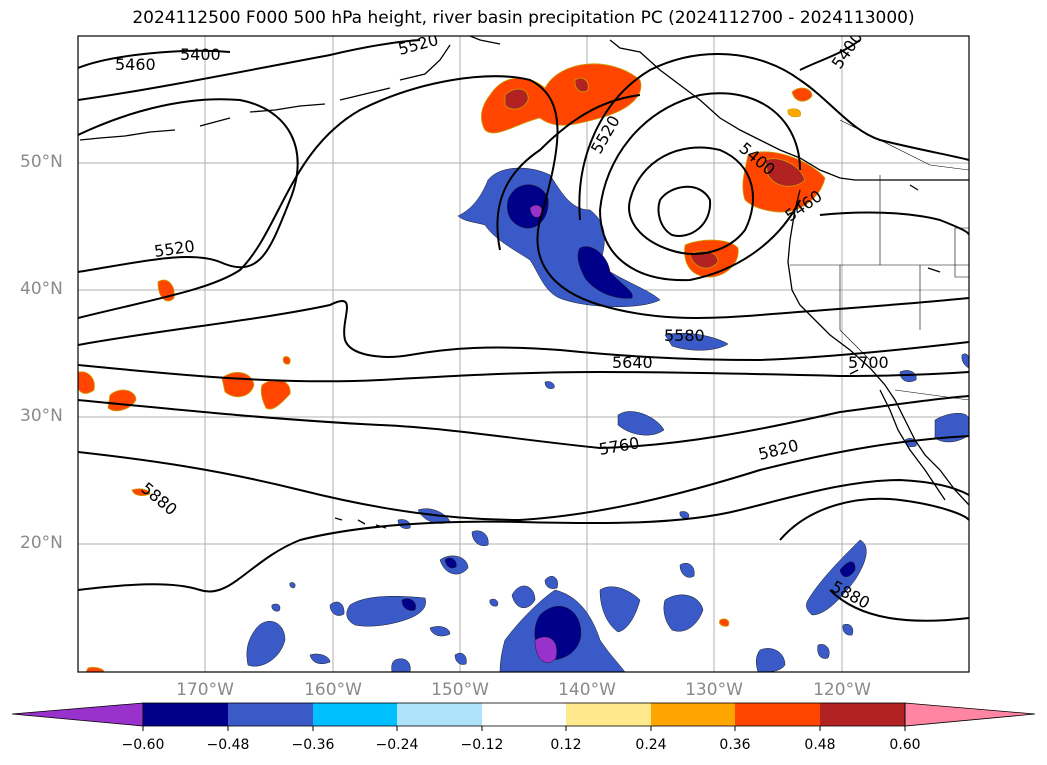 The height and width of the screenshot is (765, 1047). What do you see at coordinates (905, 745) in the screenshot?
I see `colorbar-tick-label: 0.60` at bounding box center [905, 745].